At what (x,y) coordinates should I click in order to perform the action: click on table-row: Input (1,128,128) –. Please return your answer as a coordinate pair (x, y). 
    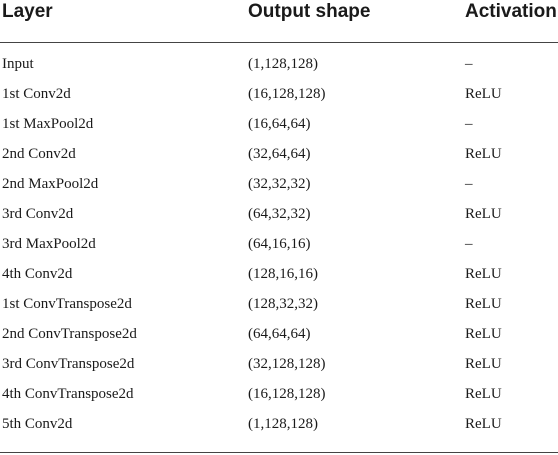
    Looking at the image, I should click on (279, 67).